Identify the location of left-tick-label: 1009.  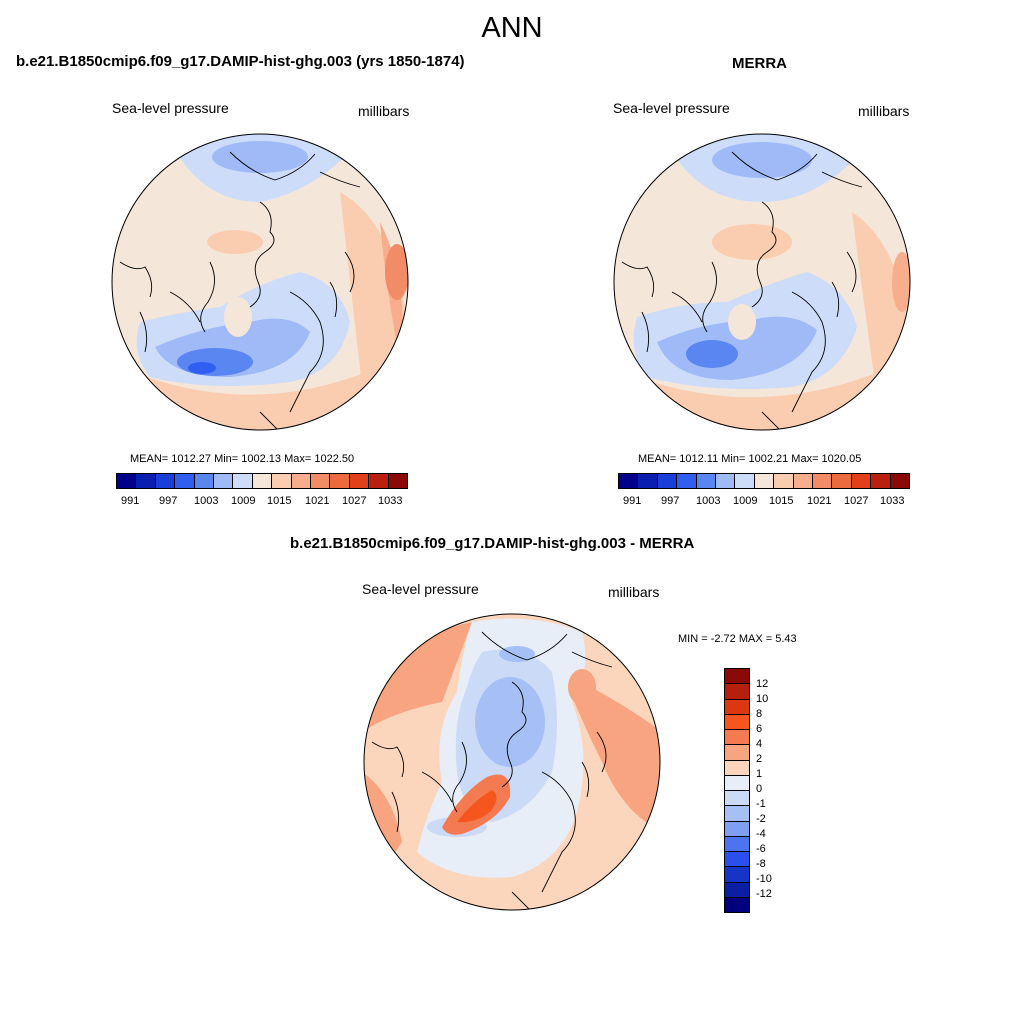
(243, 501).